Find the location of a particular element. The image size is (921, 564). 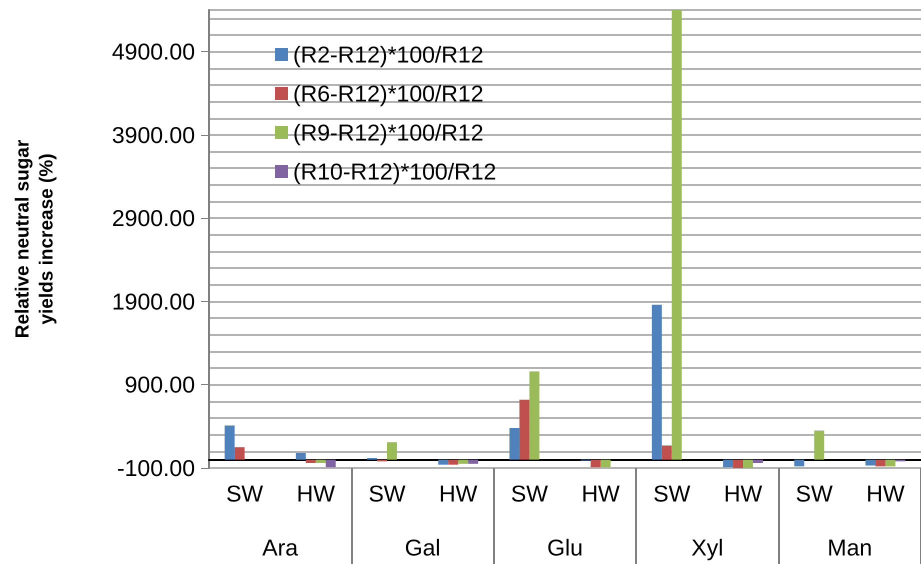

y-axis-title: Relative neutral sugar yields increase (%) is located at coordinates (35, 238).